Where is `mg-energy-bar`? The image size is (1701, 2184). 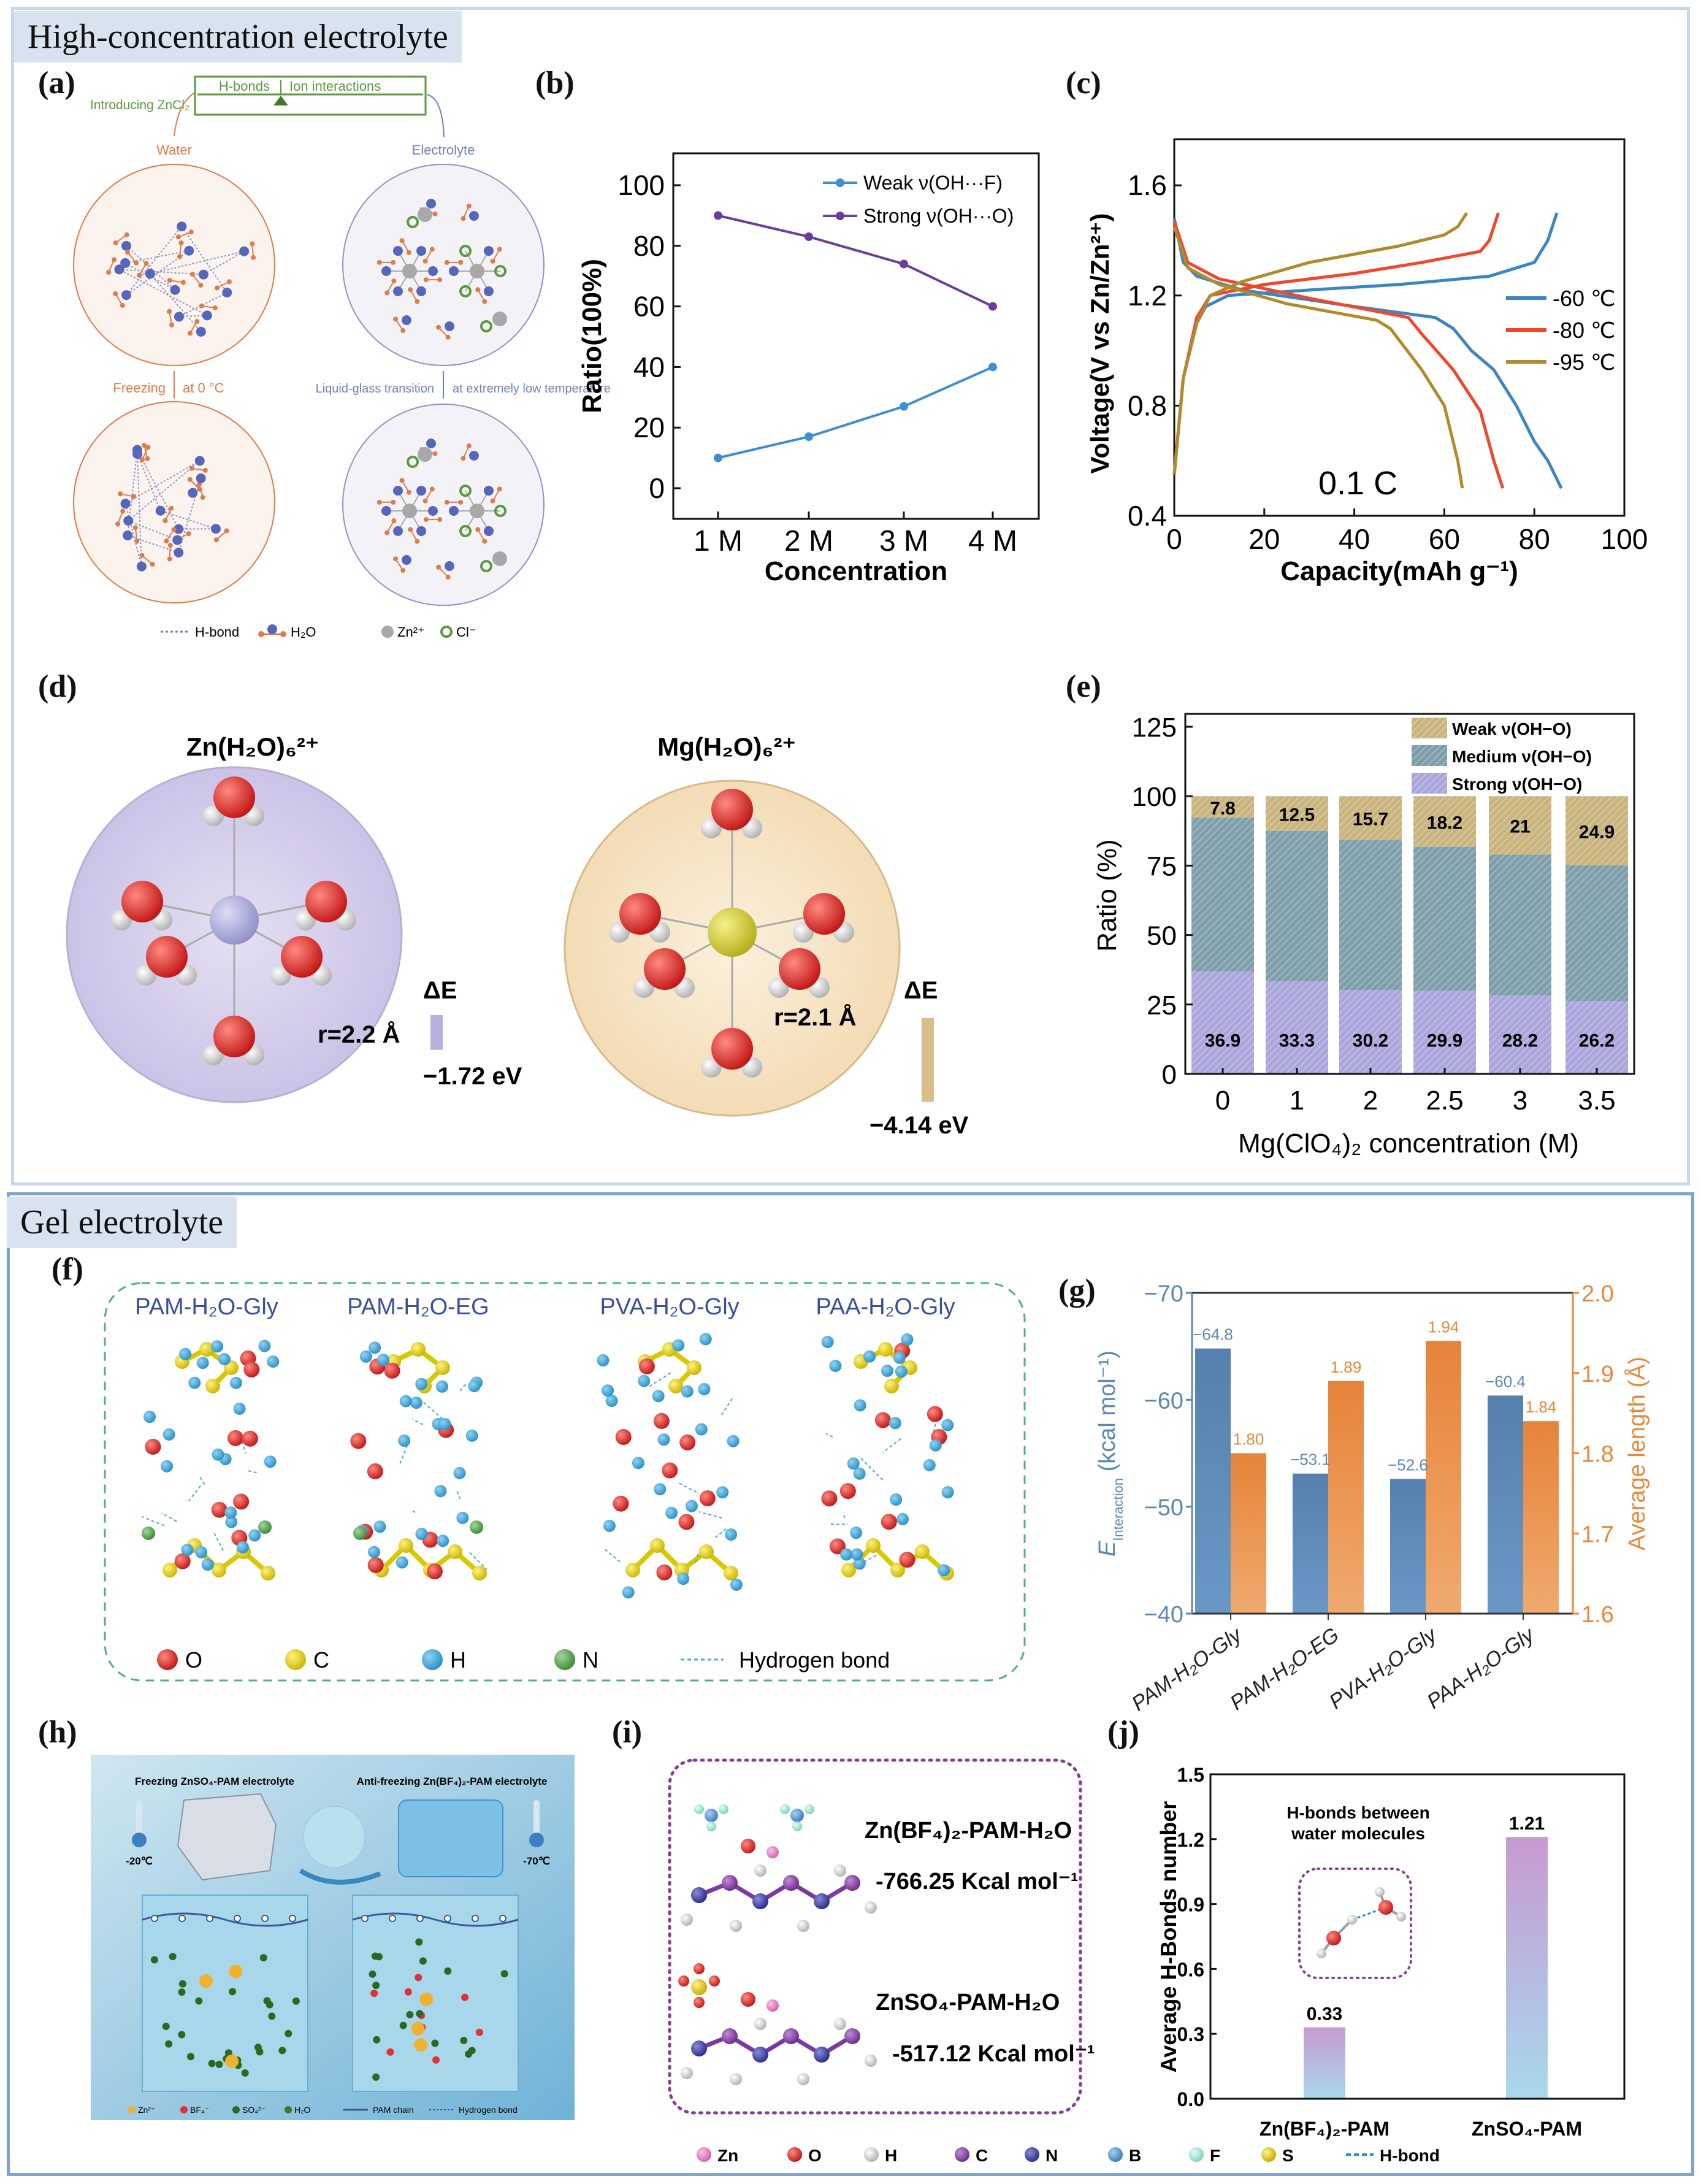
mg-energy-bar is located at coordinates (928, 1060).